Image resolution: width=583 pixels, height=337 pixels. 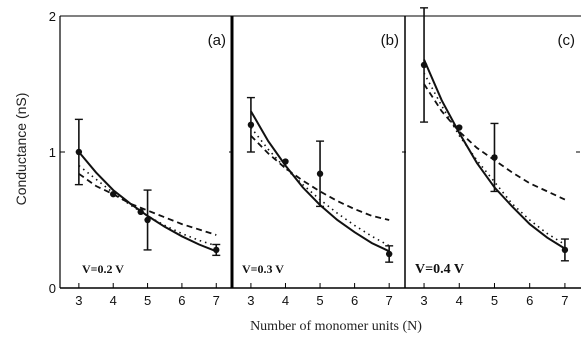 I want to click on panel-letter: (b), so click(x=390, y=40).